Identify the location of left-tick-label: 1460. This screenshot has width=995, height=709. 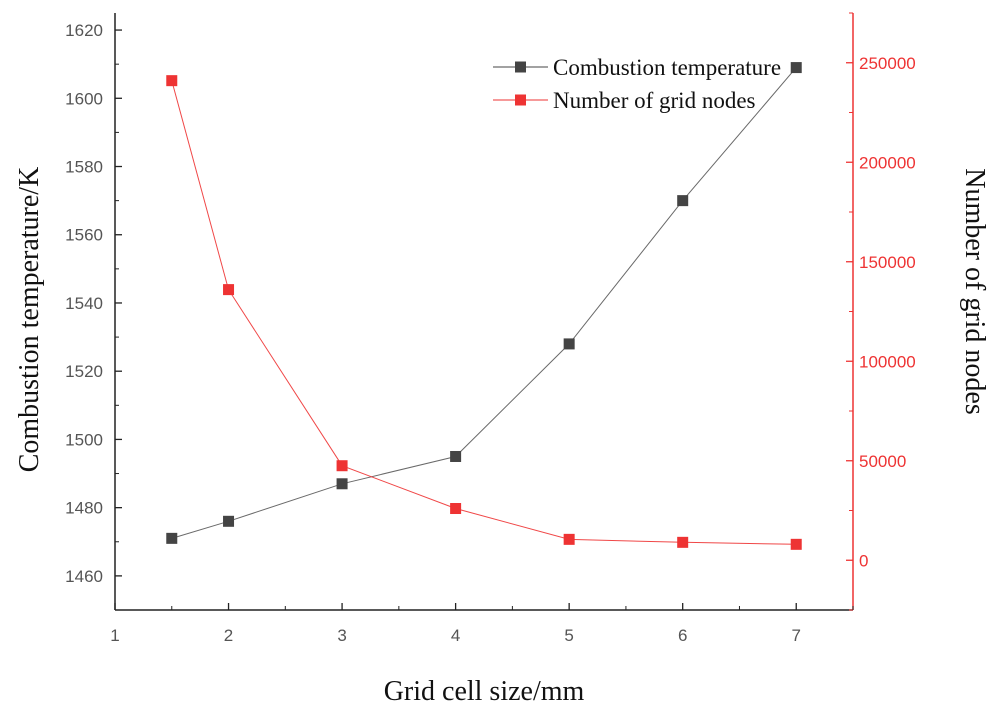
(84, 576).